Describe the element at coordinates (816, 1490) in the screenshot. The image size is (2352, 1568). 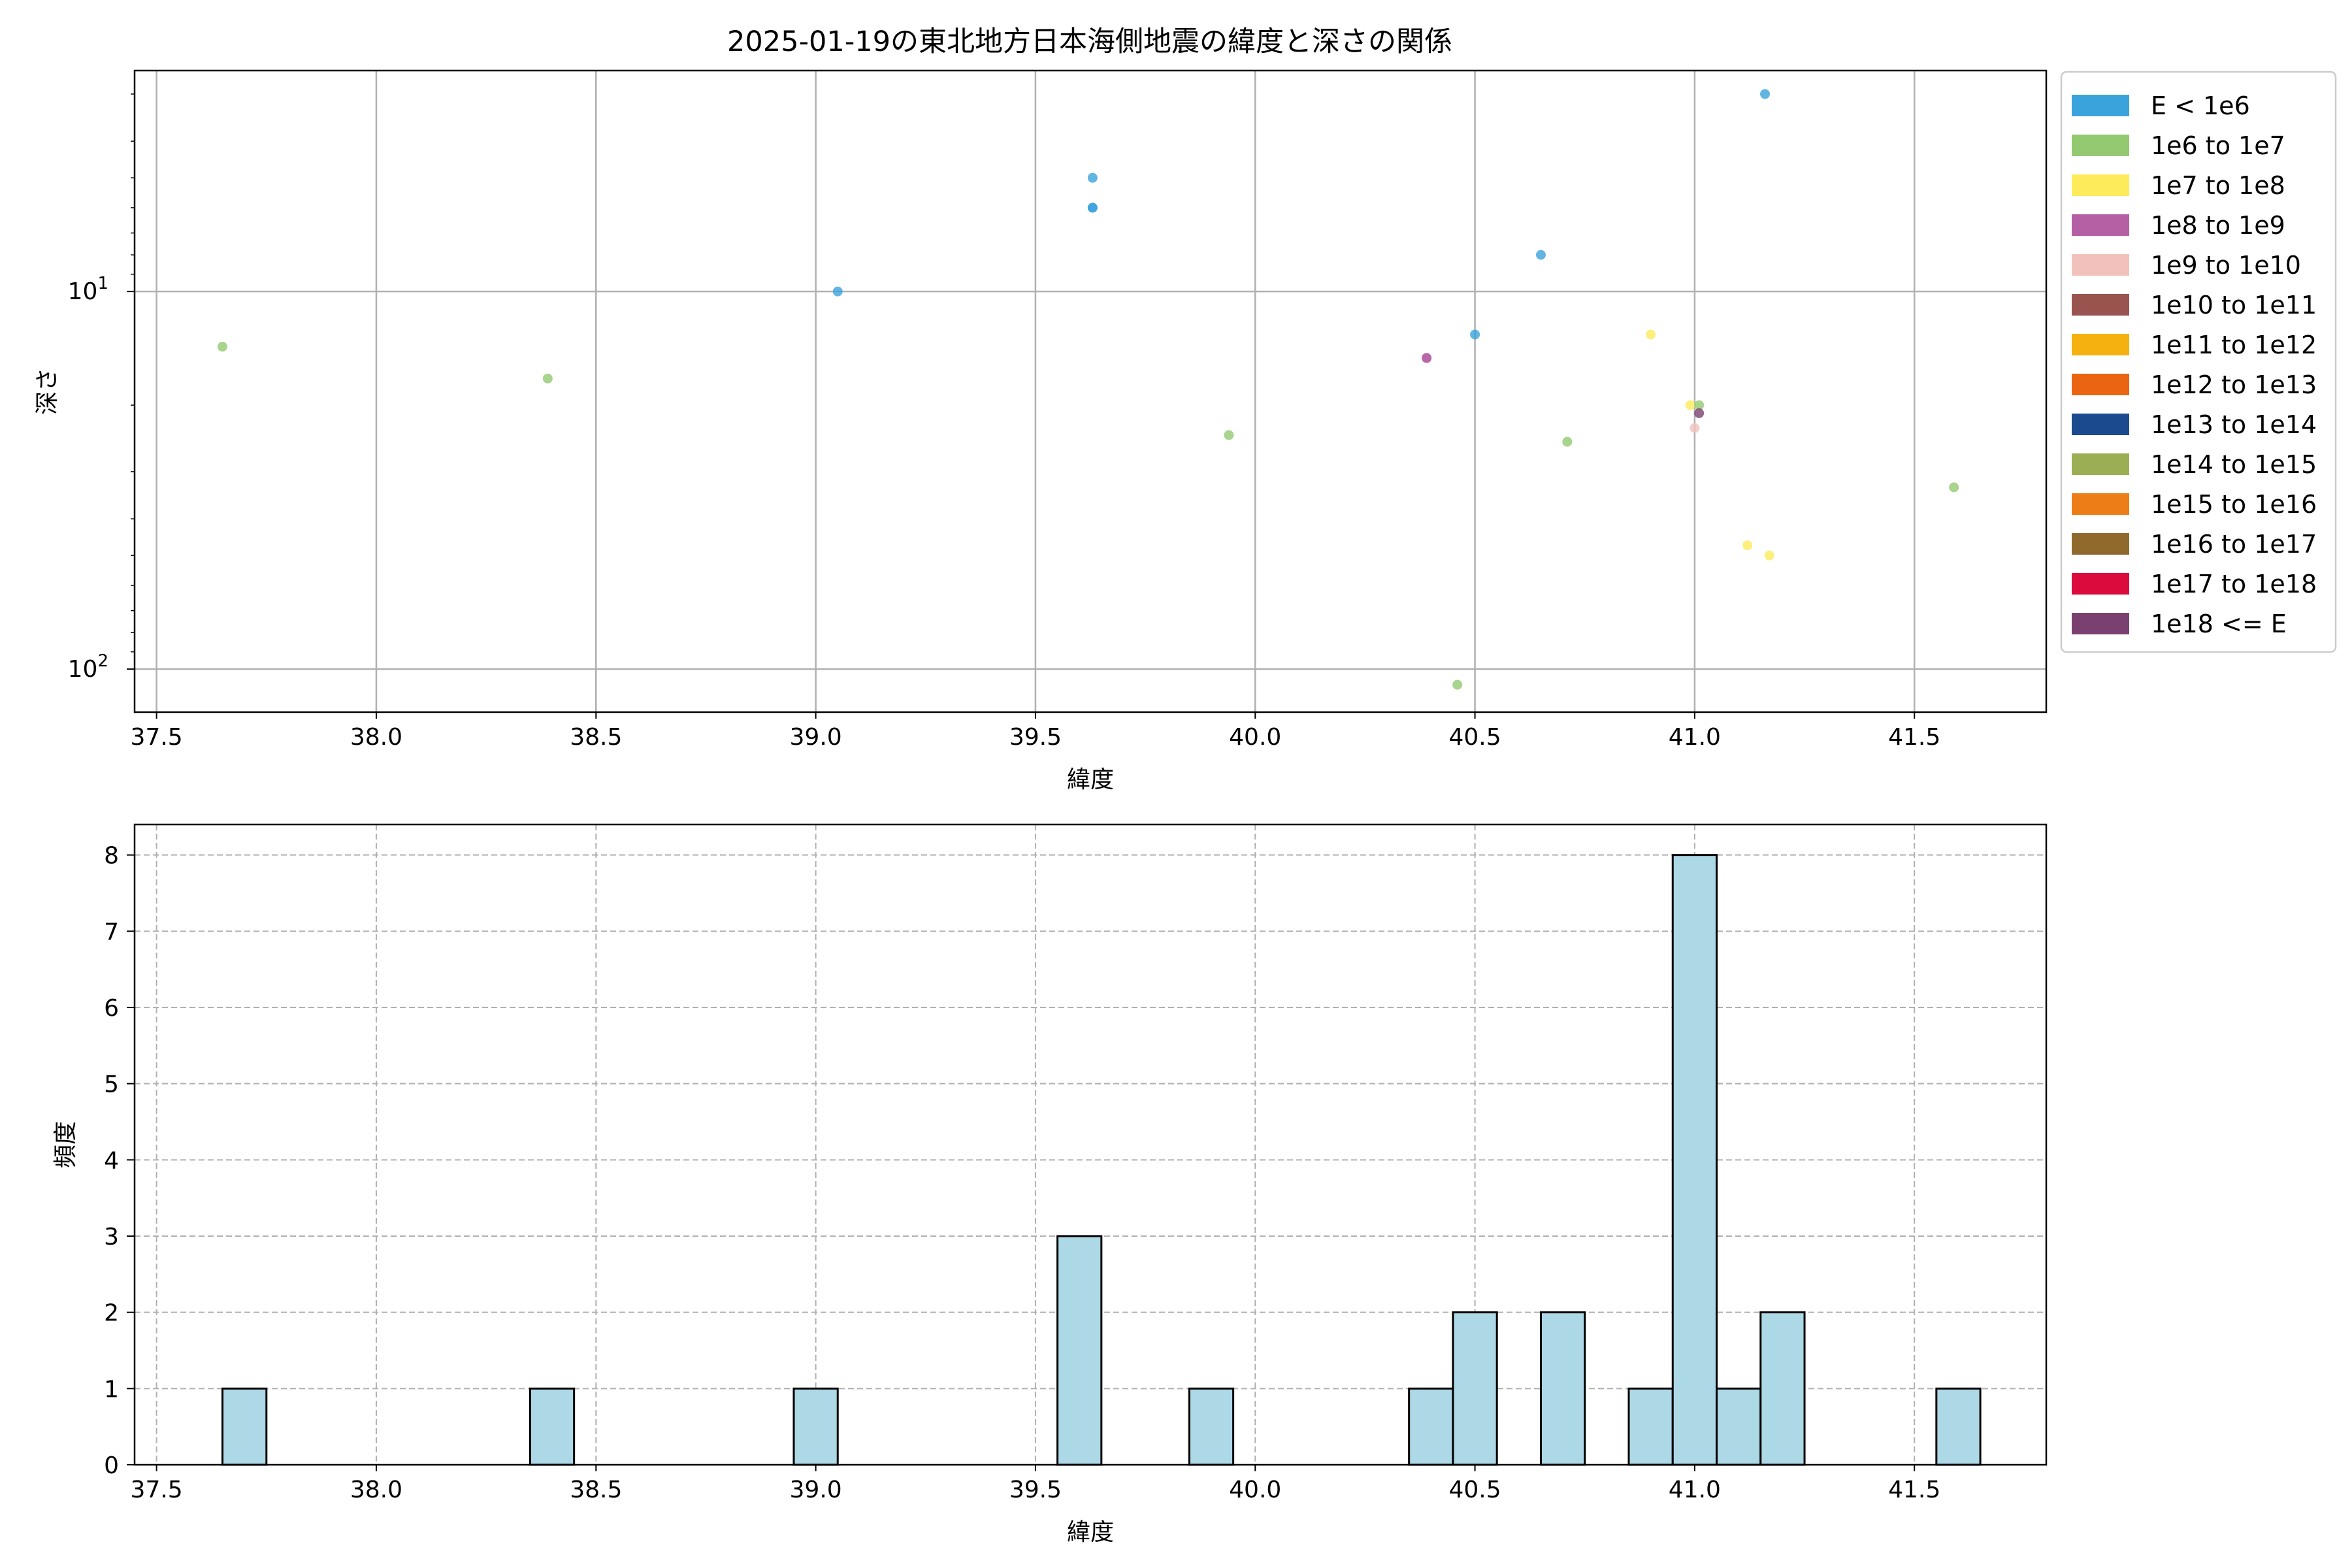
I see `histogram-x-tick-label: 39.0` at that location.